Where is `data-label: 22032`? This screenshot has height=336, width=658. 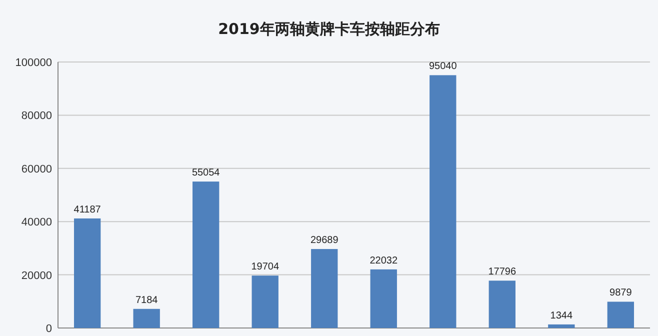 data-label: 22032 is located at coordinates (384, 260).